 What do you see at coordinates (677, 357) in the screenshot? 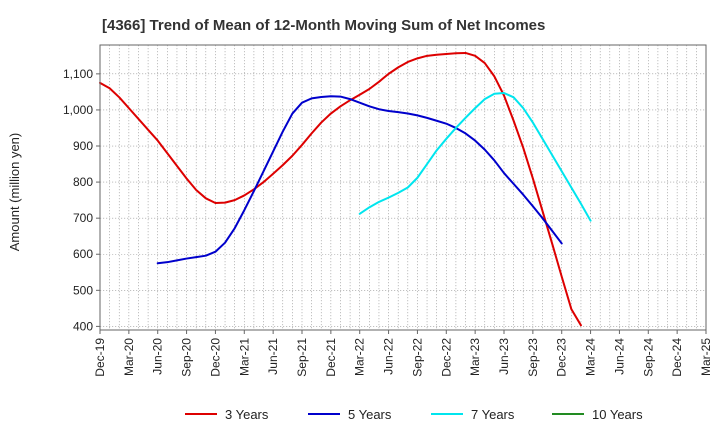
I see `x-tick-label: Dec-24` at bounding box center [677, 357].